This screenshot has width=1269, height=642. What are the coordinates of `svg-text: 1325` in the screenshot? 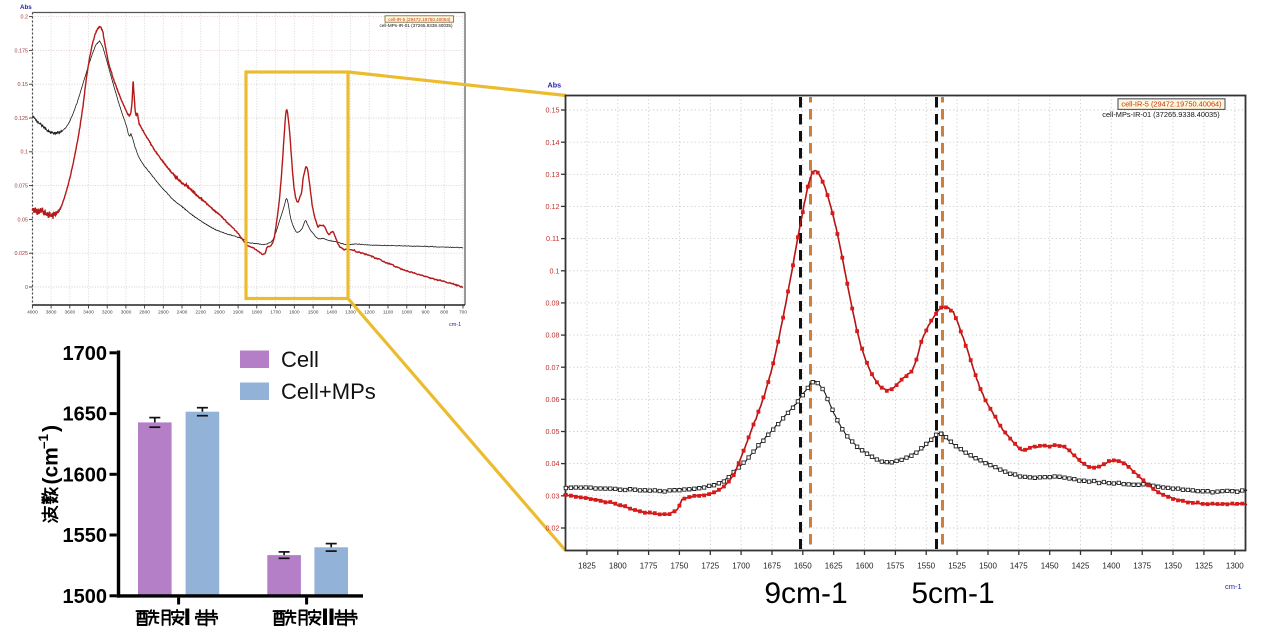 It's located at (1204, 566).